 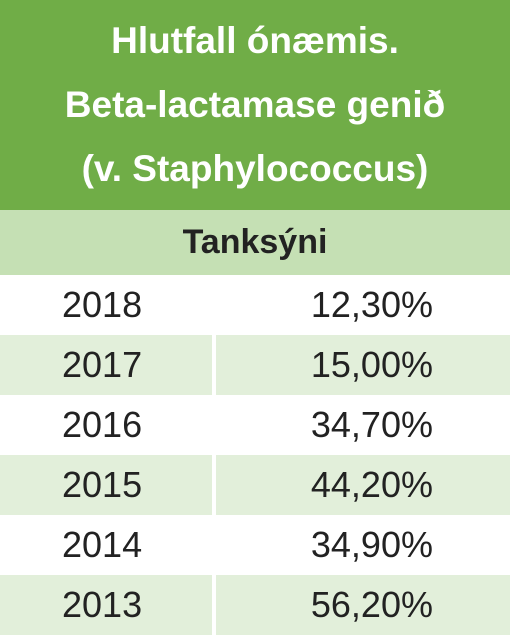 I want to click on value-cell: 56,20%, so click(x=371, y=604).